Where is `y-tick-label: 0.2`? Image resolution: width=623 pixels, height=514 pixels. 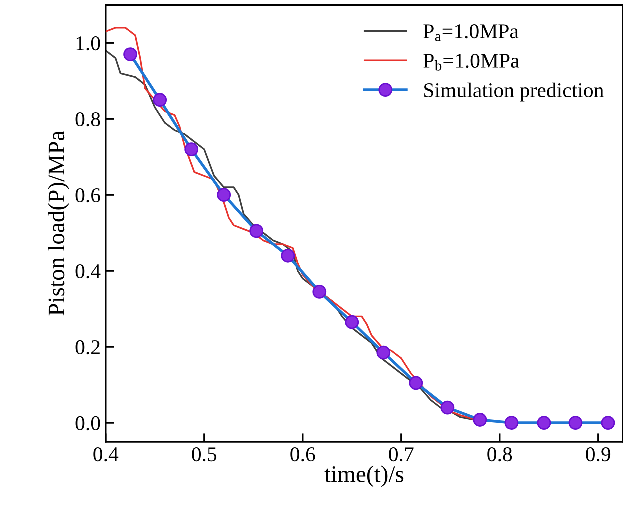
y-tick-label: 0.2 is located at coordinates (88, 347).